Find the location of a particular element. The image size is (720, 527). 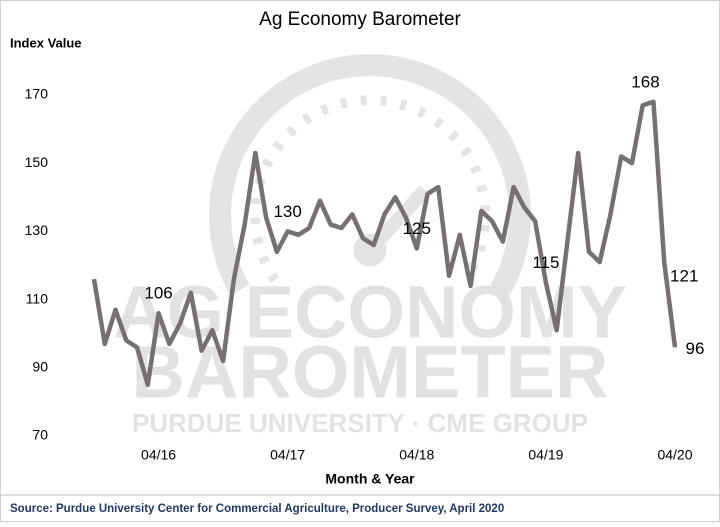

data-label: 168 is located at coordinates (645, 81).